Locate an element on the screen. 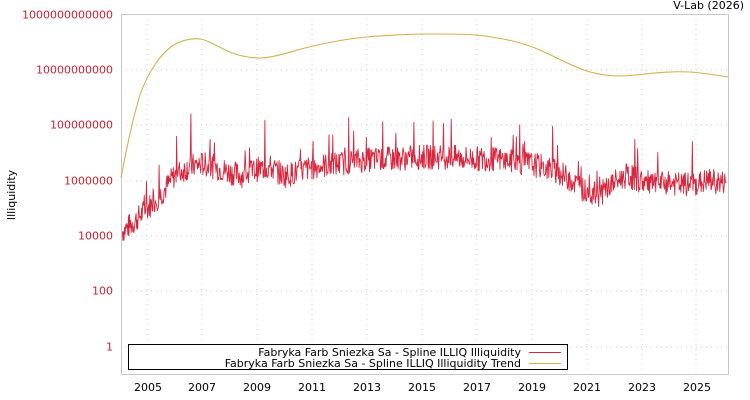  x-tick: 2015 is located at coordinates (422, 387).